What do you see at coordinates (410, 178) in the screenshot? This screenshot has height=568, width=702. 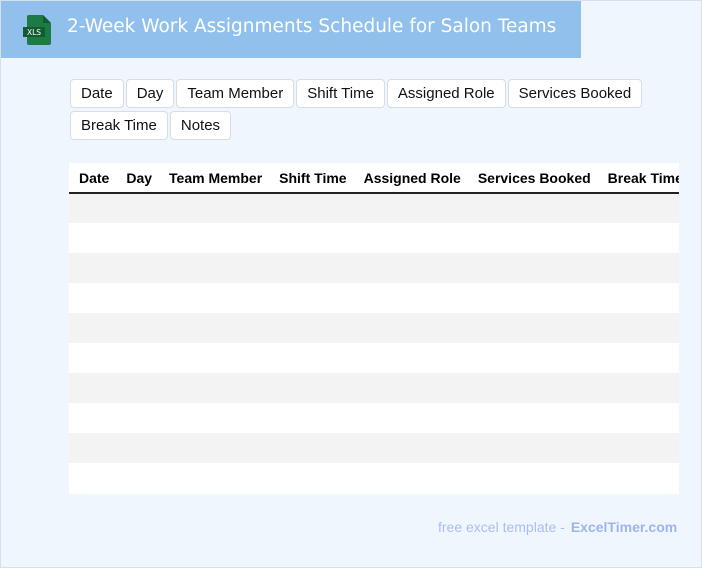 I see `column-header: Assigned Role` at bounding box center [410, 178].